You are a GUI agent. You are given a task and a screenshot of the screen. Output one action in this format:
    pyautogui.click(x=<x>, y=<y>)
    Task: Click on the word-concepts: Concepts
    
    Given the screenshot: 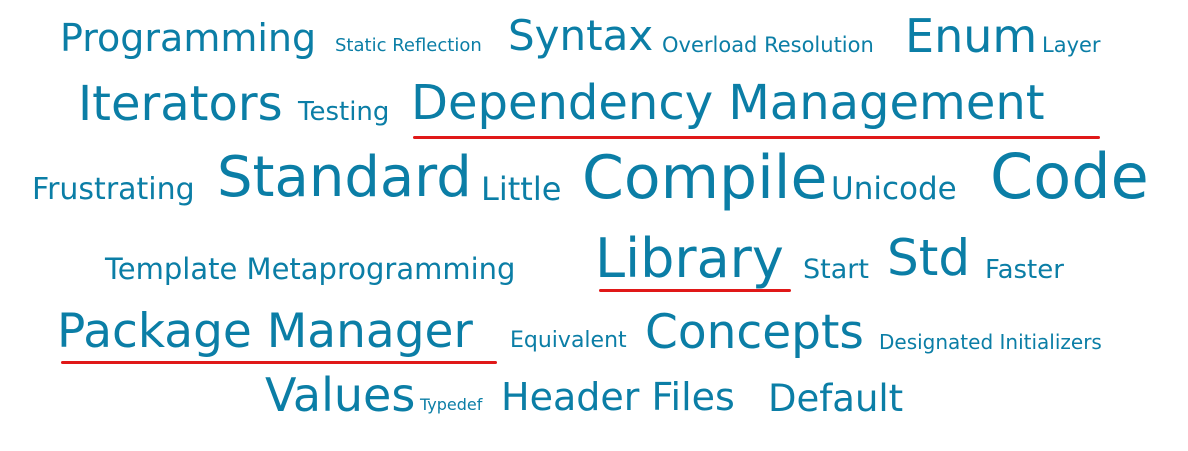 What is the action you would take?
    pyautogui.click(x=754, y=332)
    